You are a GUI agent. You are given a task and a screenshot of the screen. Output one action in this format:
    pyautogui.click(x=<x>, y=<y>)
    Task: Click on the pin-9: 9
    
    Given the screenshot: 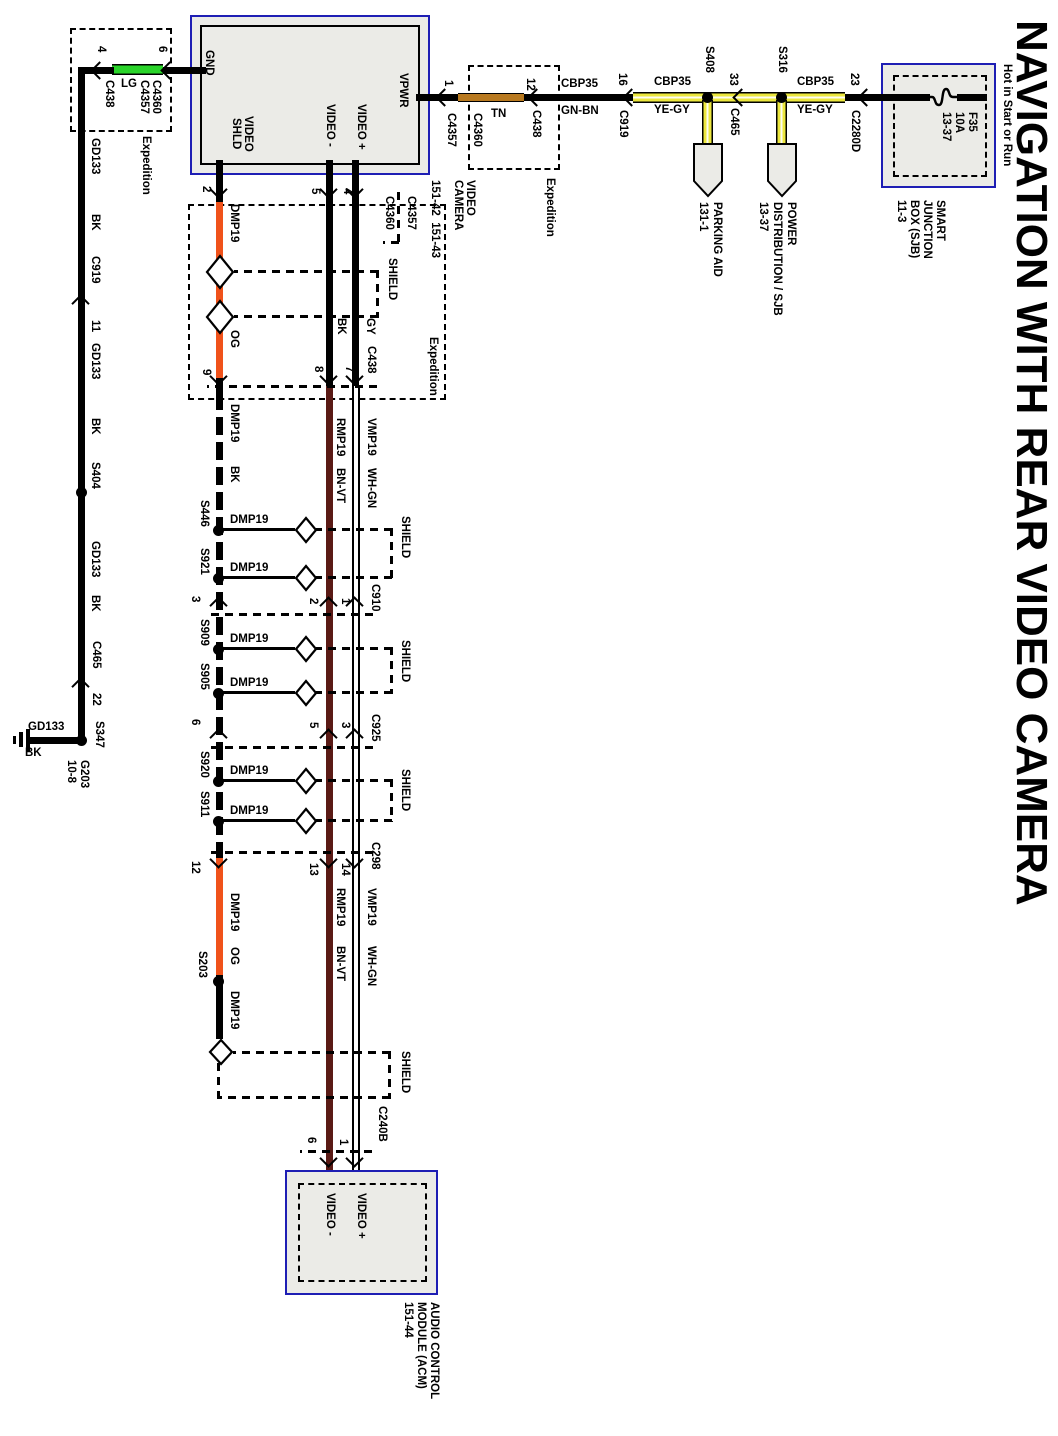 What is the action you would take?
    pyautogui.click(x=206, y=372)
    